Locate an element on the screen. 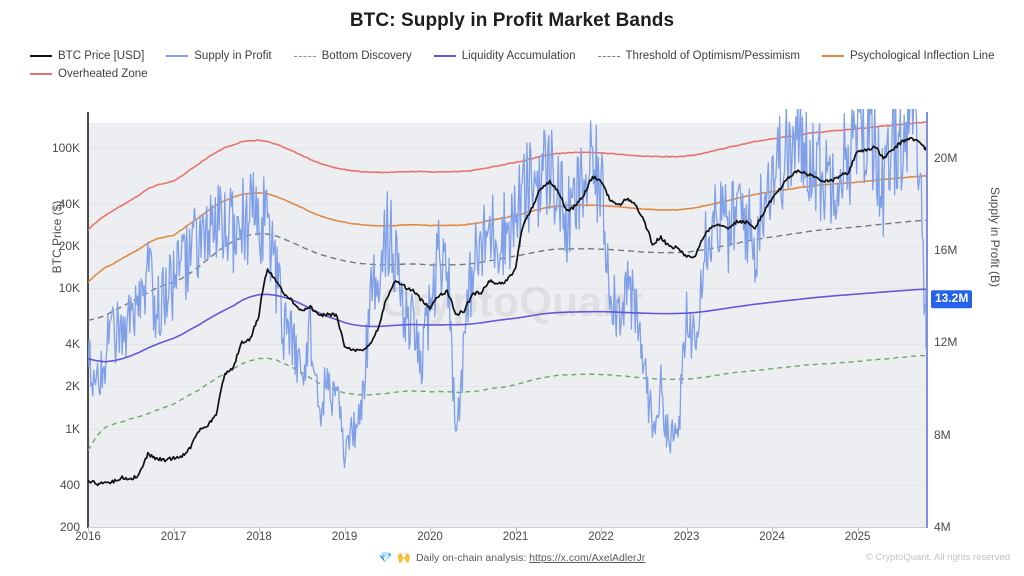  x-tick-label: 2022 is located at coordinates (601, 537).